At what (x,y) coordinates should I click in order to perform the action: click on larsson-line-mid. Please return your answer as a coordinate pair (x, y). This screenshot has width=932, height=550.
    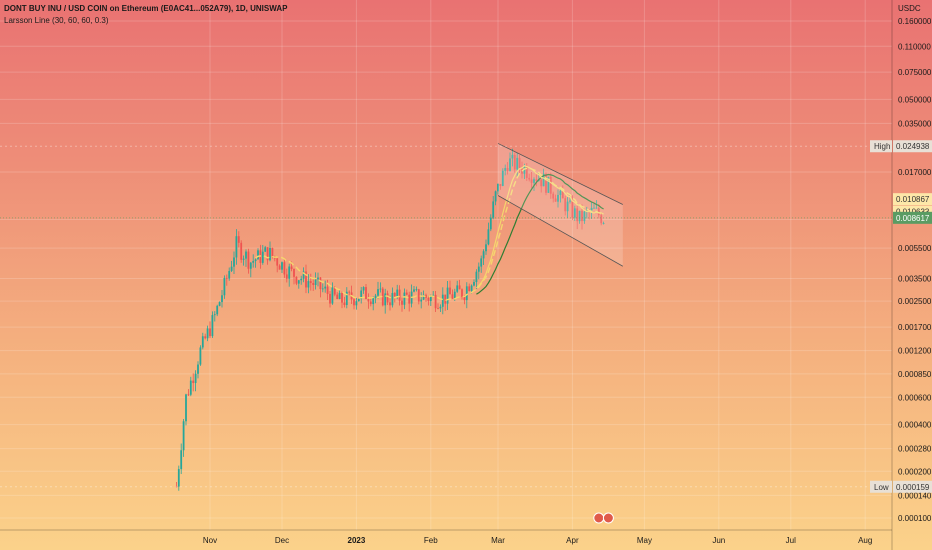
    Looking at the image, I should click on (539, 227).